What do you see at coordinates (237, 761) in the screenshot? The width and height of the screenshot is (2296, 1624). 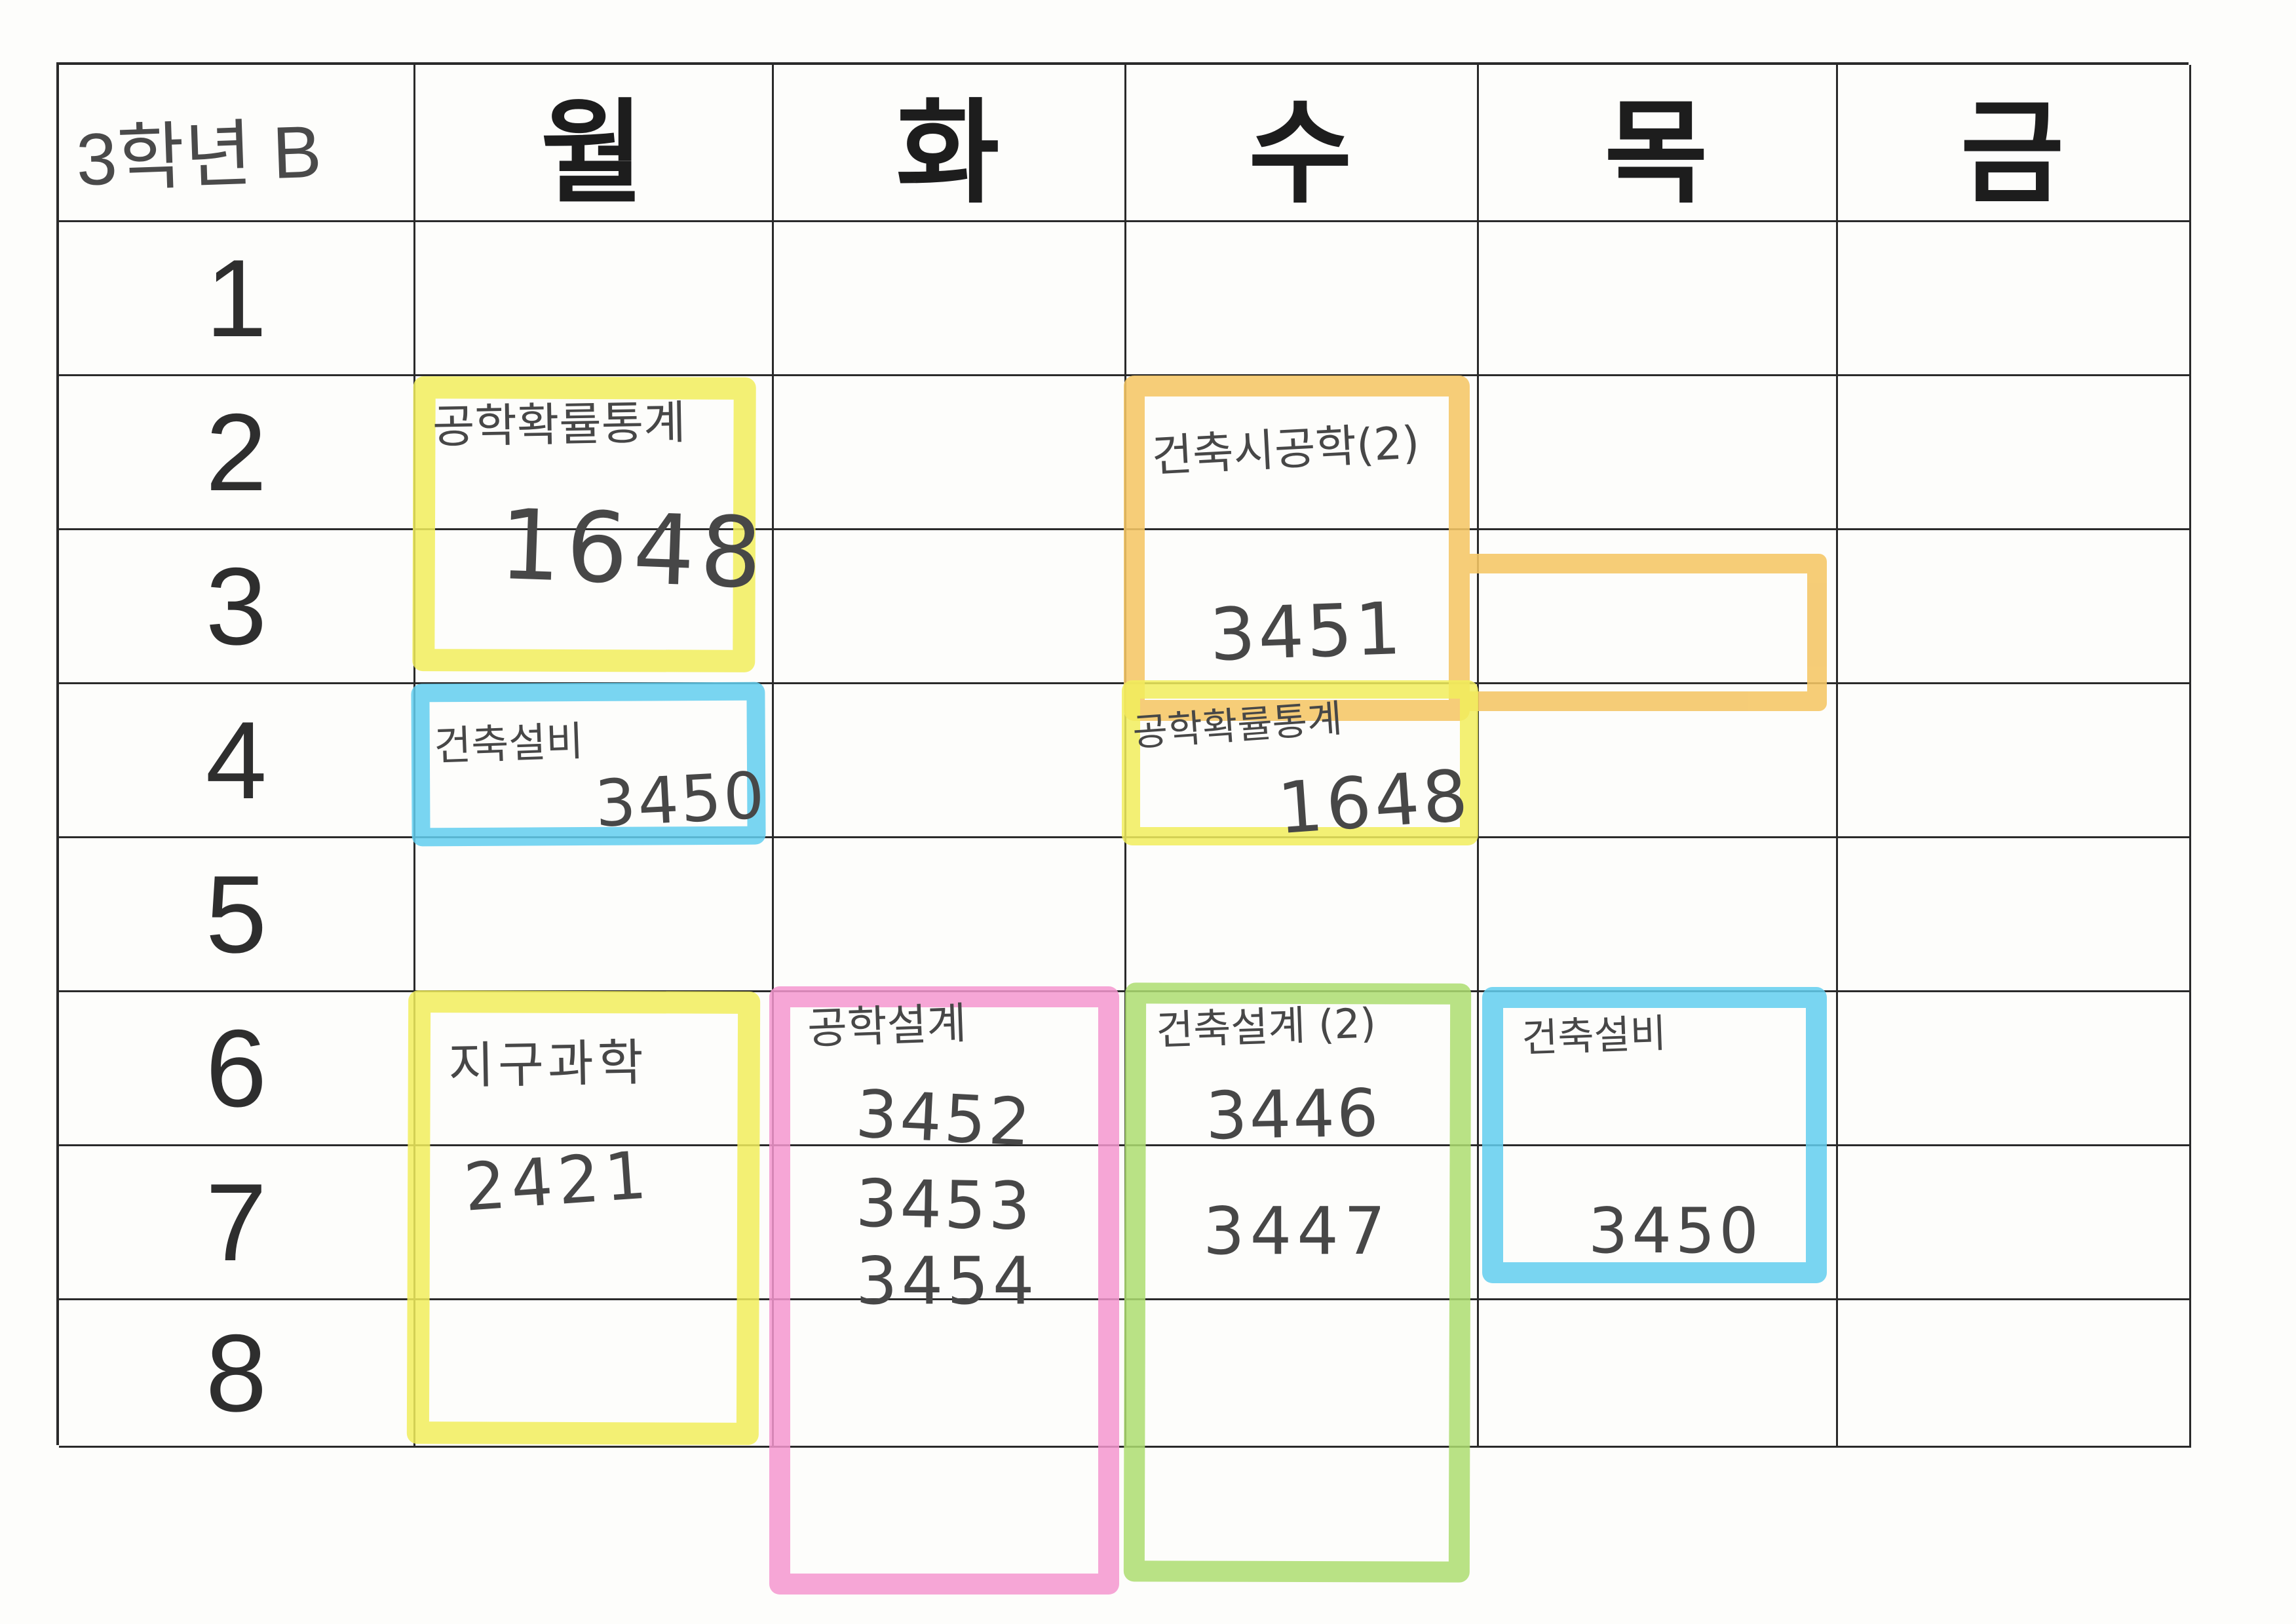 I see `period-label-4: 4` at bounding box center [237, 761].